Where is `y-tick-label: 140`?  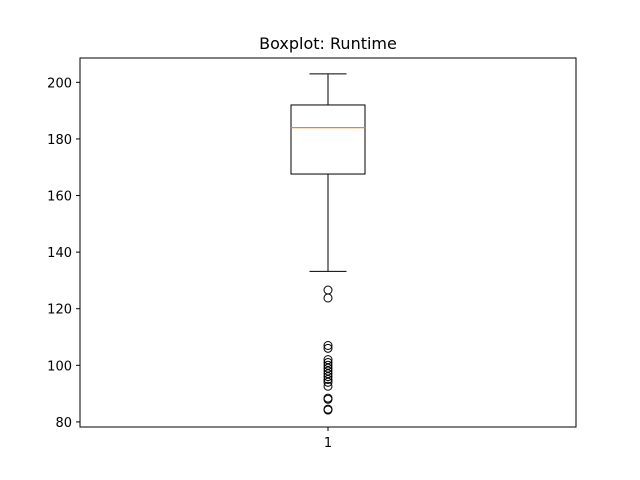 y-tick-label: 140 is located at coordinates (59, 253).